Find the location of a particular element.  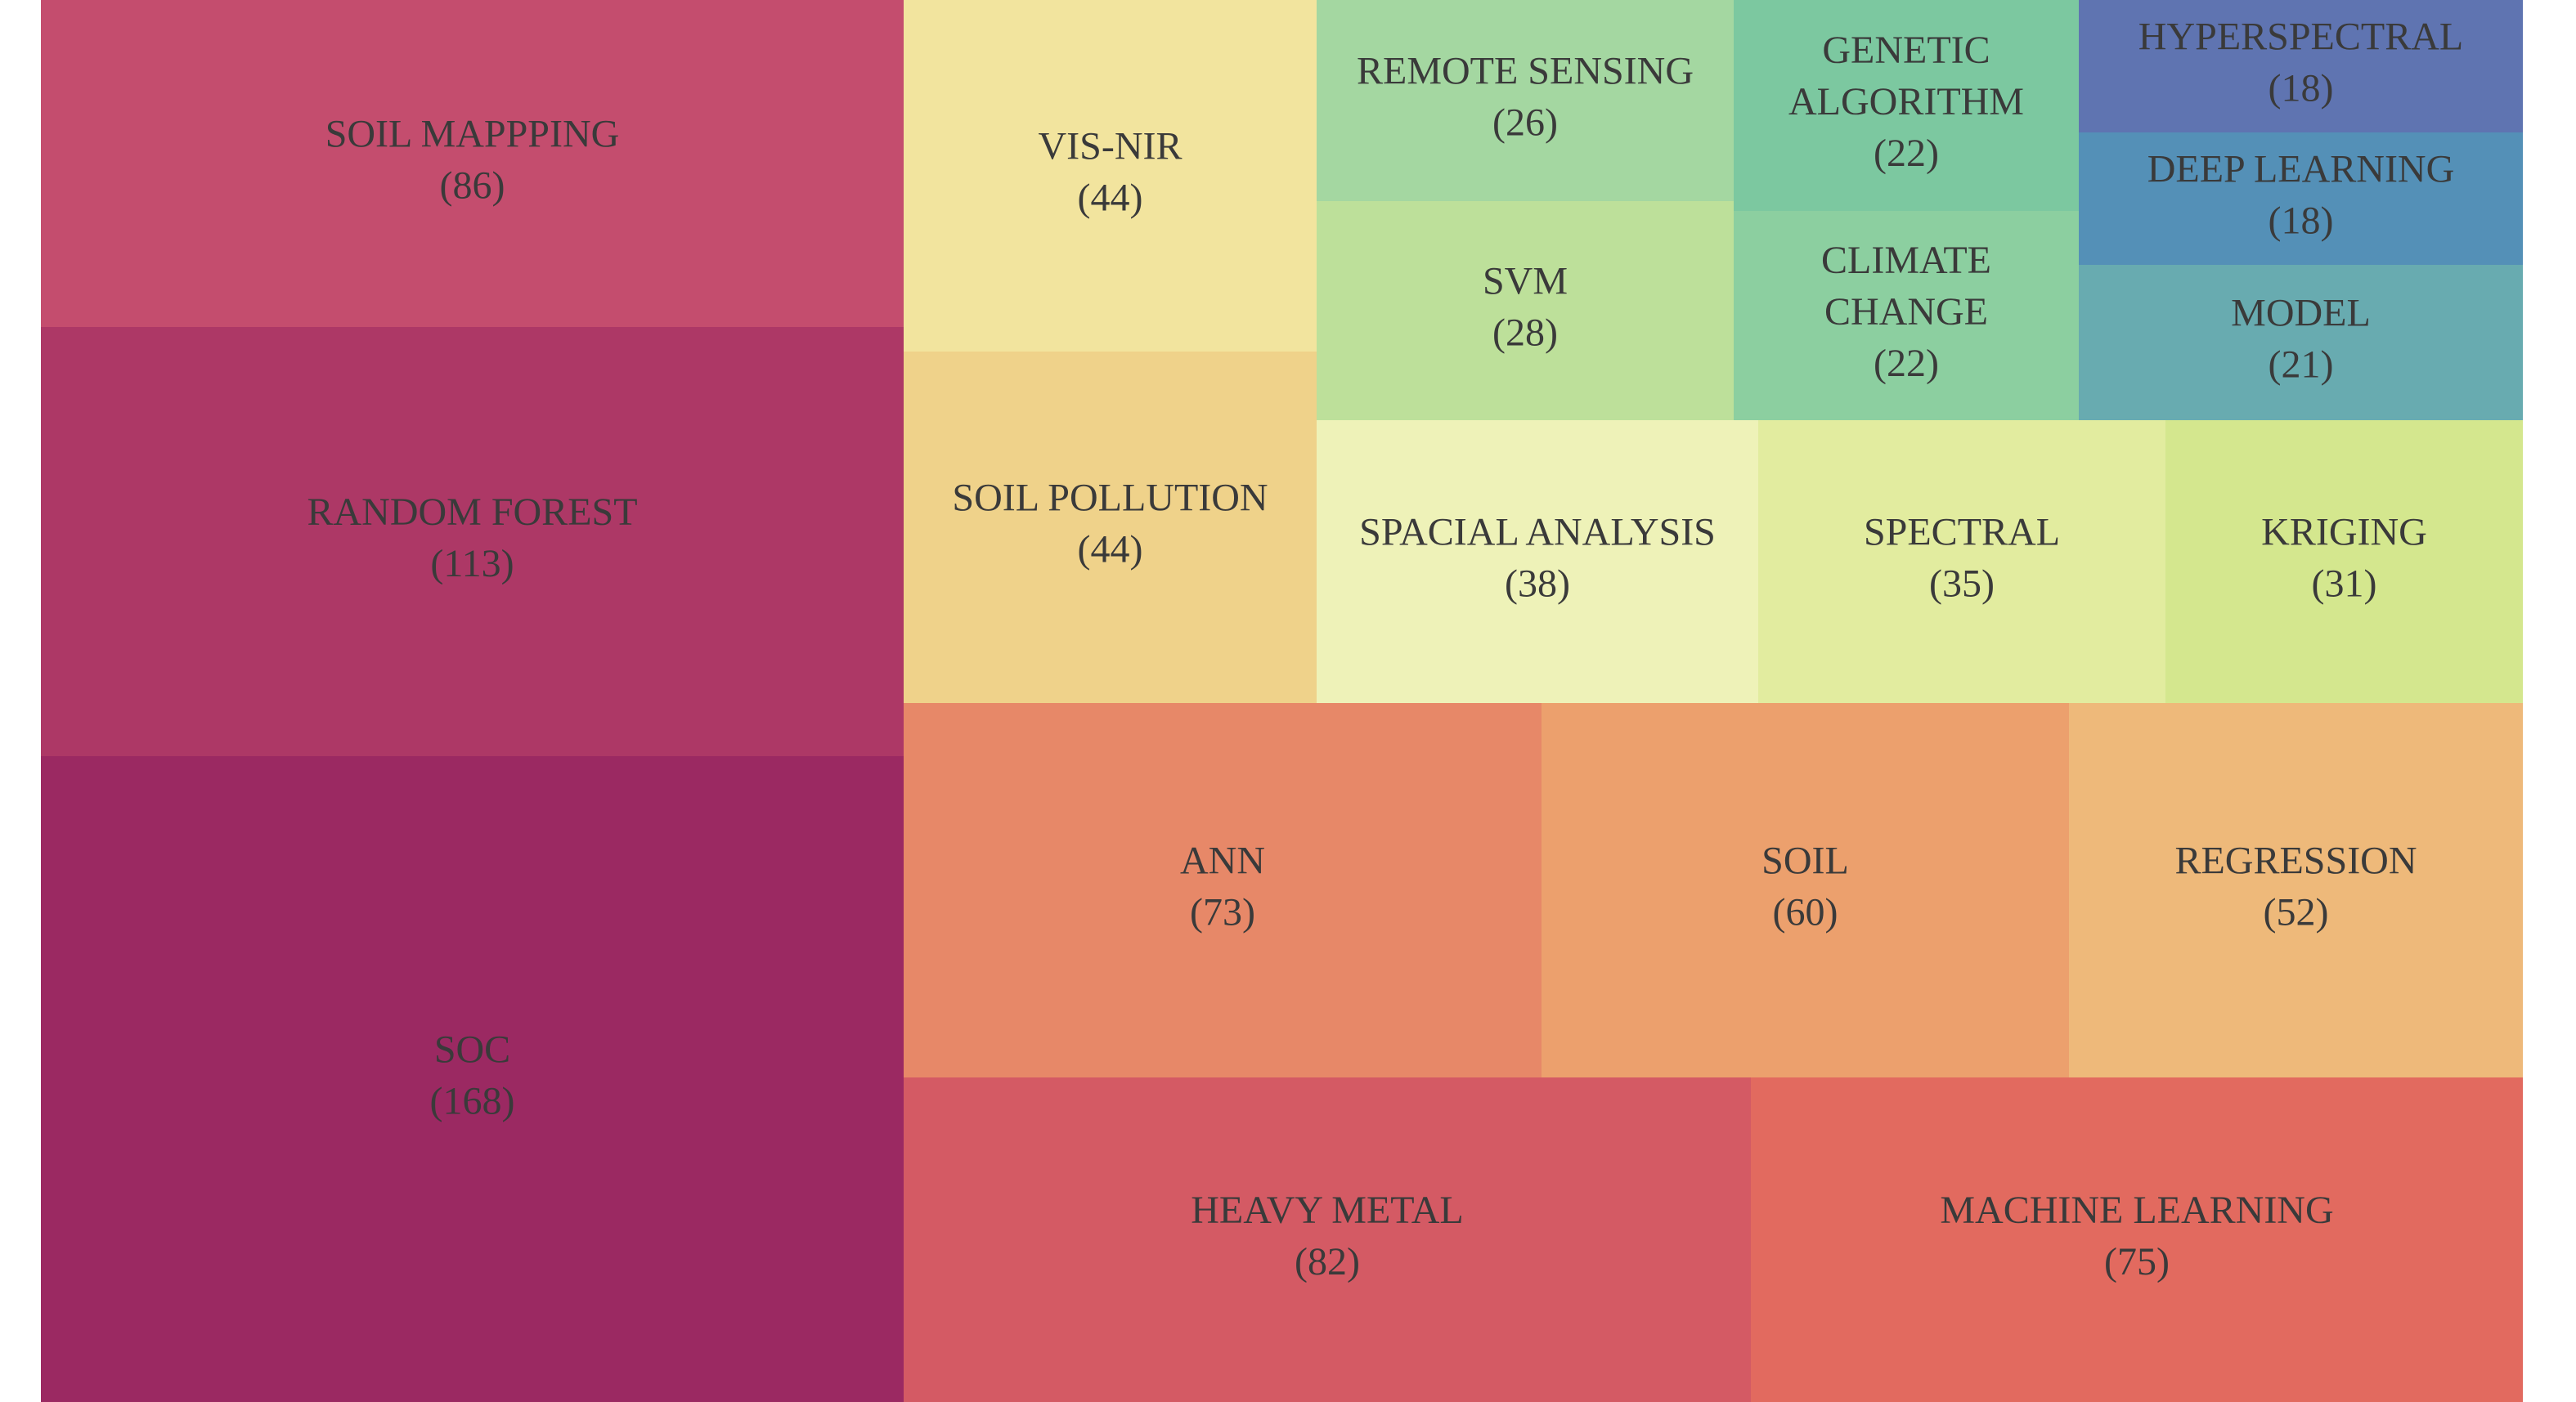

tile-name-ann: ANN is located at coordinates (1222, 861).